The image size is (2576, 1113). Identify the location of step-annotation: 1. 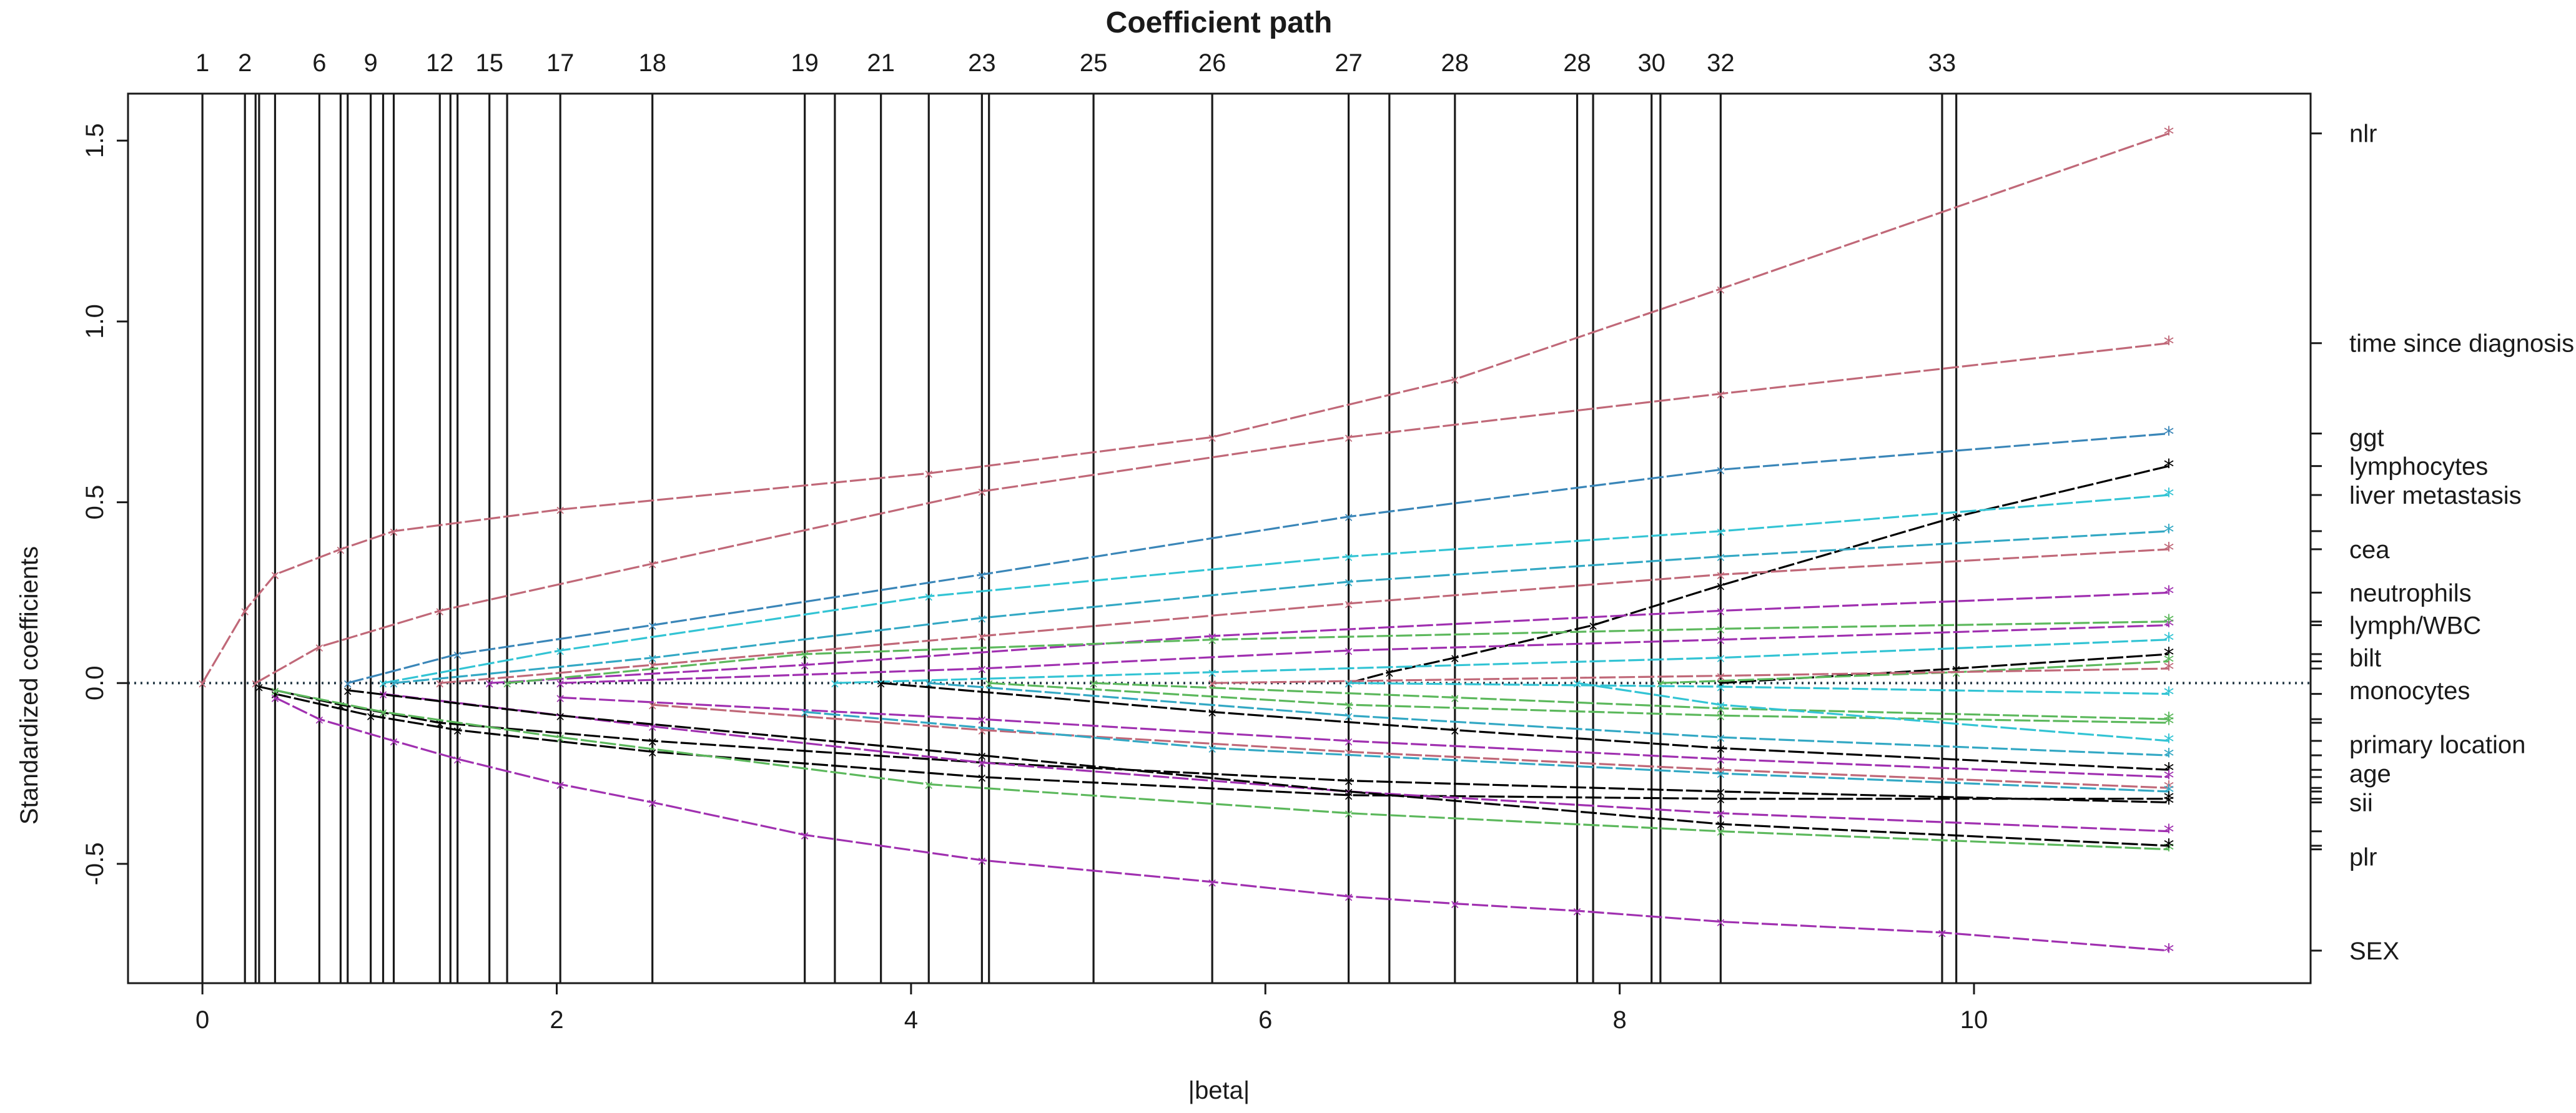
(202, 63).